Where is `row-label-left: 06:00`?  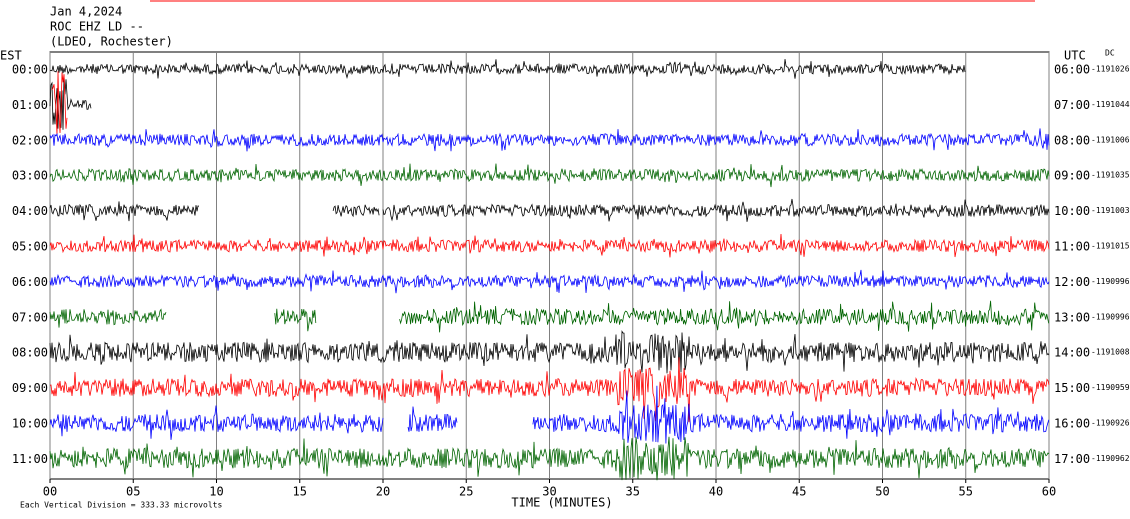 row-label-left: 06:00 is located at coordinates (30, 282).